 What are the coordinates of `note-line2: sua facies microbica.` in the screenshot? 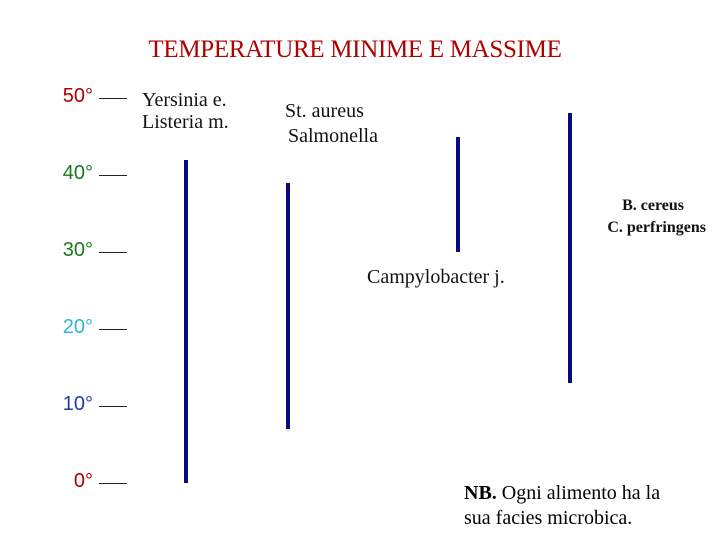 It's located at (548, 518).